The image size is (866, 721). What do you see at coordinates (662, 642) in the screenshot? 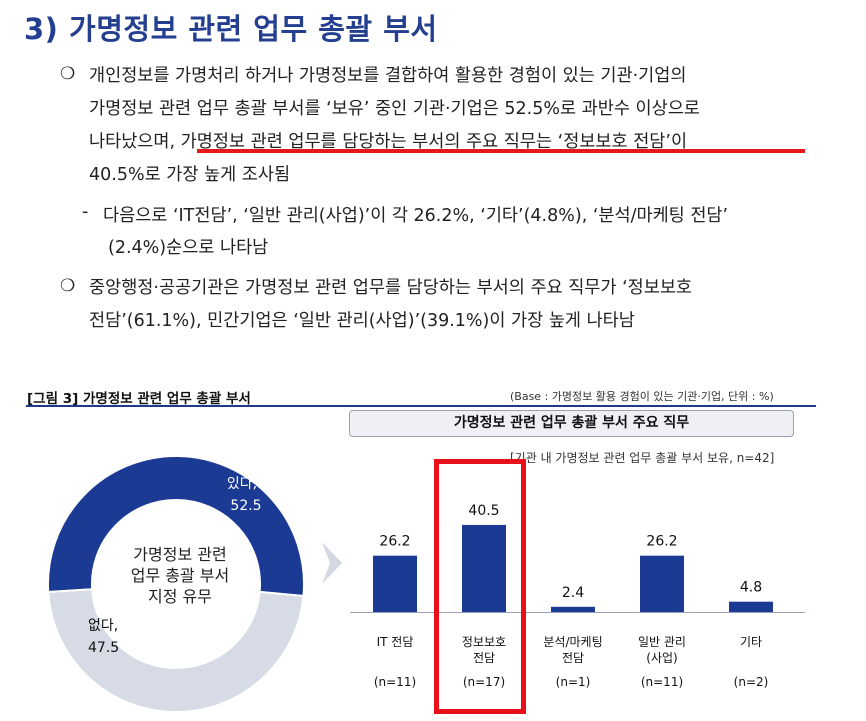
I see `bar-category-label: 일반 관리` at bounding box center [662, 642].